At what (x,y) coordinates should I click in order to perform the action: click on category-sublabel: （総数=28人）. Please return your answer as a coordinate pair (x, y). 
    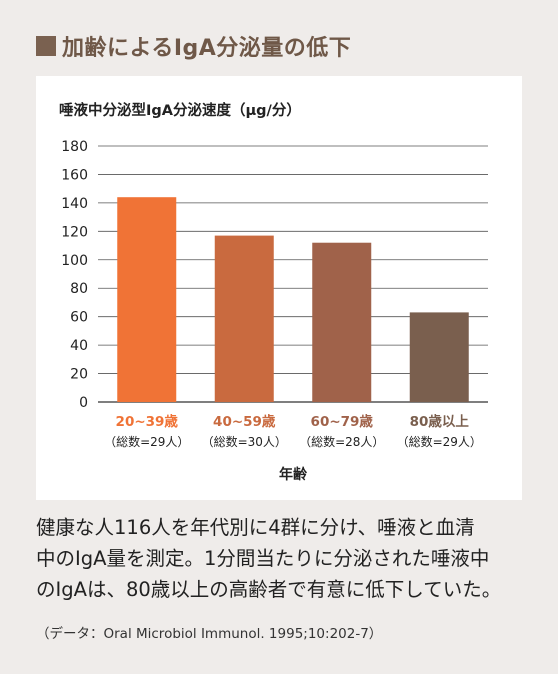
    Looking at the image, I should click on (341, 441).